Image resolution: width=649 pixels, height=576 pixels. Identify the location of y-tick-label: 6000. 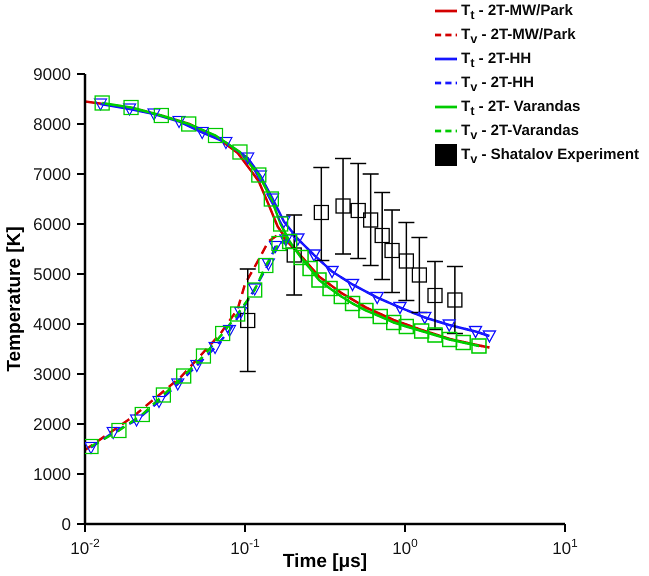
(52, 224).